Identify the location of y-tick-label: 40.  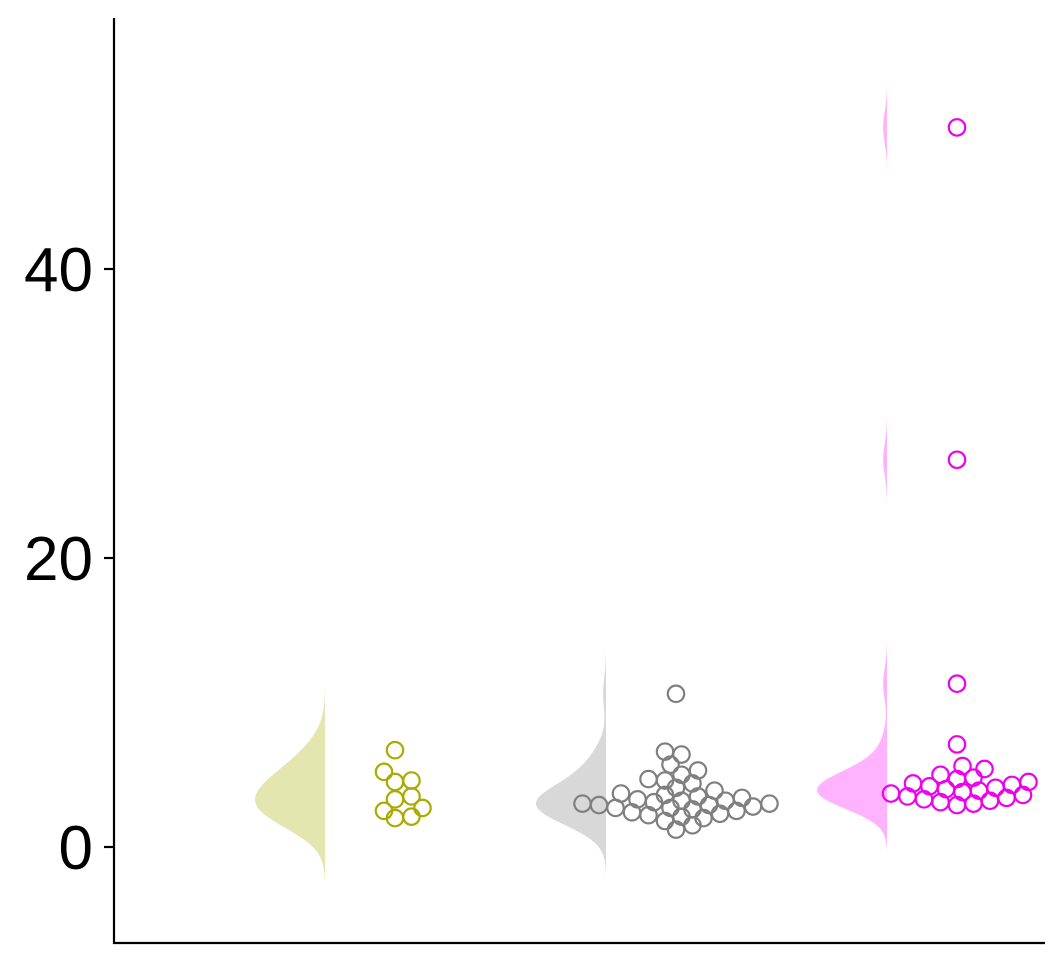
(58, 270).